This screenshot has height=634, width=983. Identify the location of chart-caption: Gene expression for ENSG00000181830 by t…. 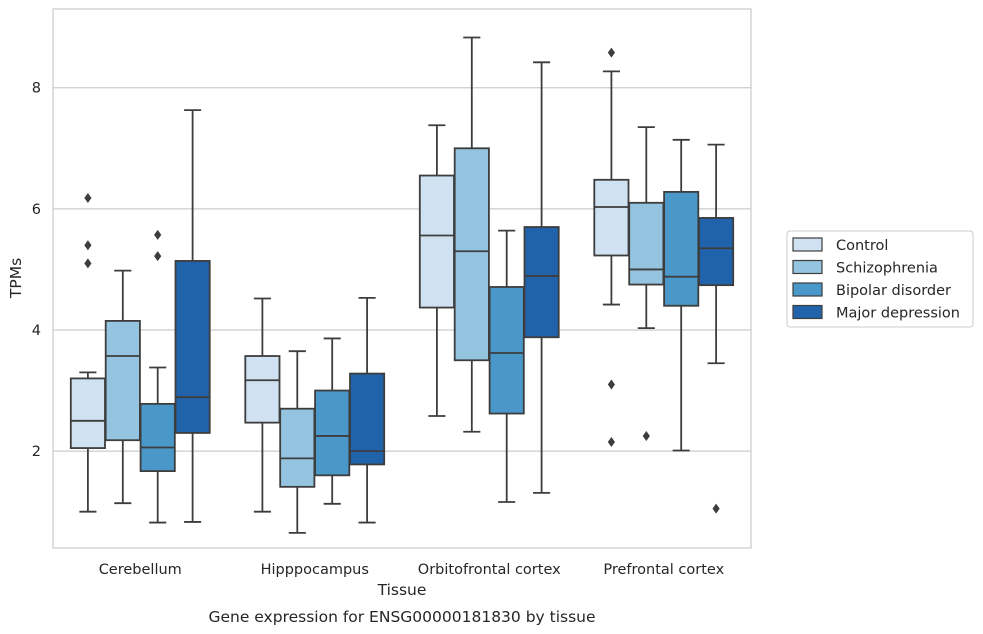
(401, 617).